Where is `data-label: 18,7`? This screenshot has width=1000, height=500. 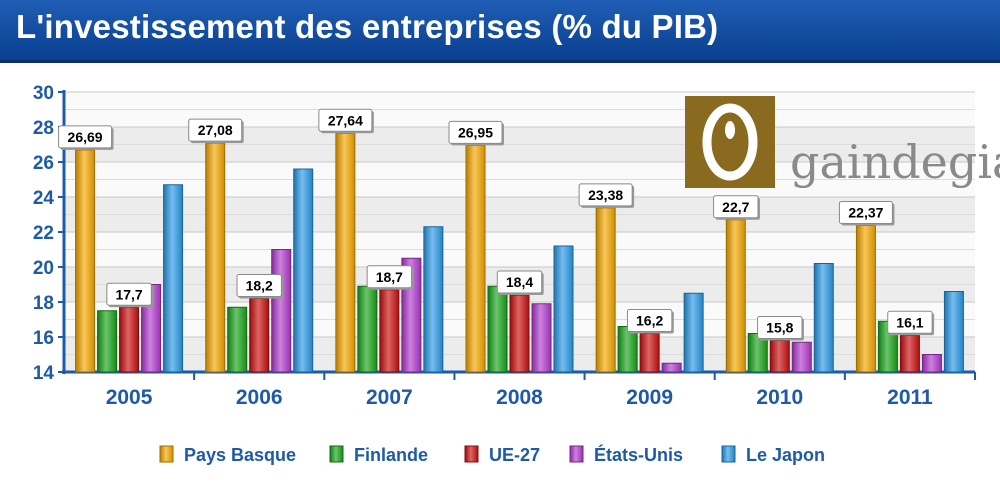
data-label: 18,7 is located at coordinates (389, 277).